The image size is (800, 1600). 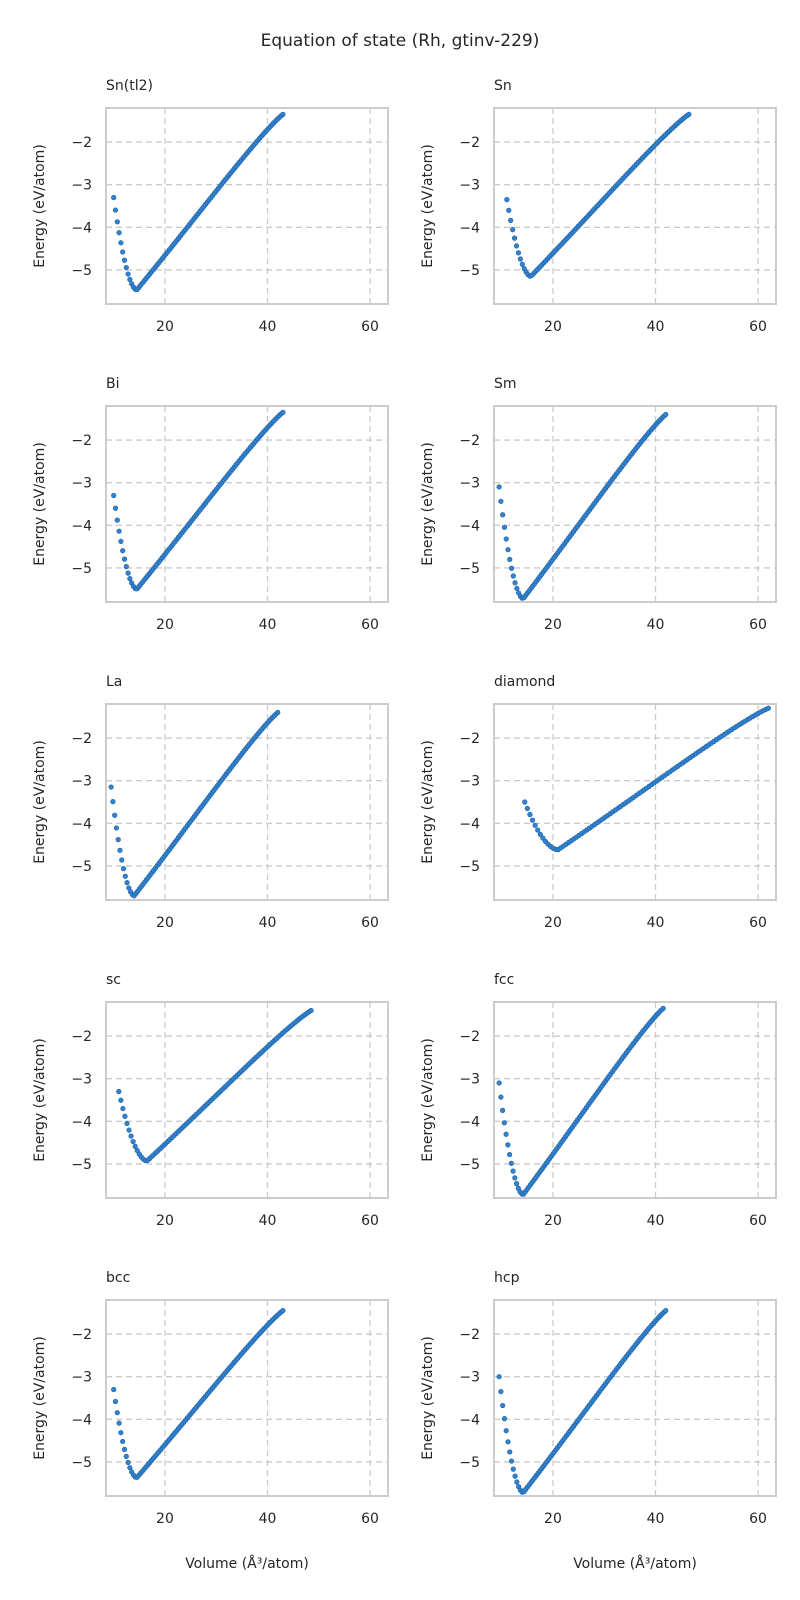 What do you see at coordinates (210, 206) in the screenshot?
I see `eos-panel: Sn(tl2) 20 40 60 −5 −4 −3 −2 Energy (eV/atom)` at bounding box center [210, 206].